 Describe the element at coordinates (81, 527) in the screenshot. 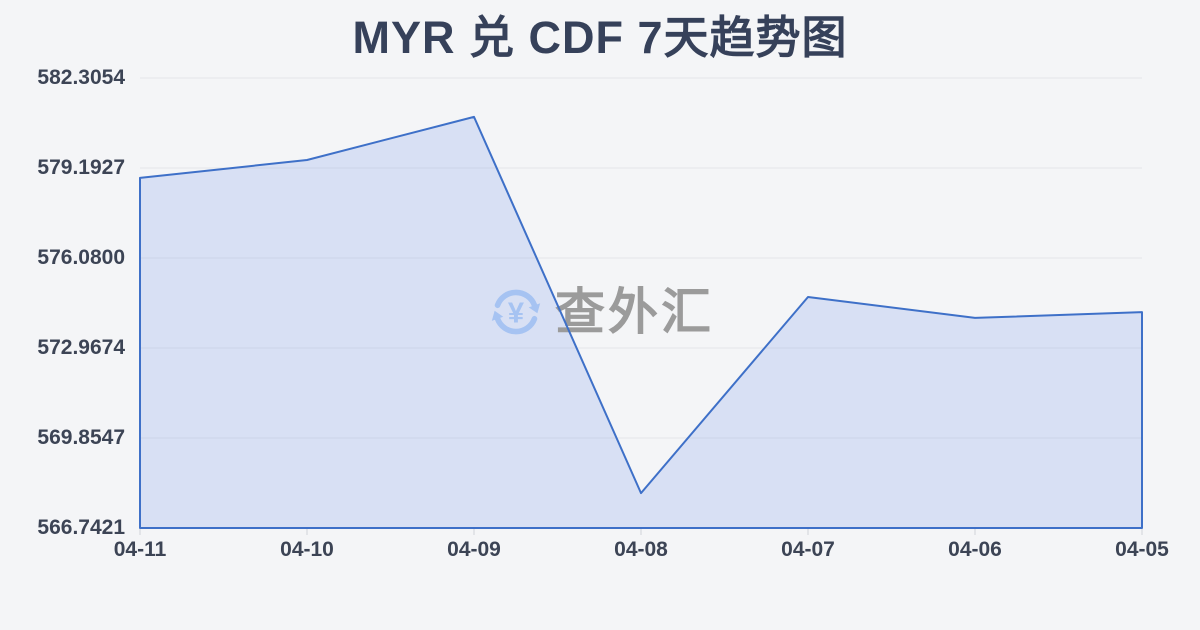

I see `y-tick-label: 566.7421` at that location.